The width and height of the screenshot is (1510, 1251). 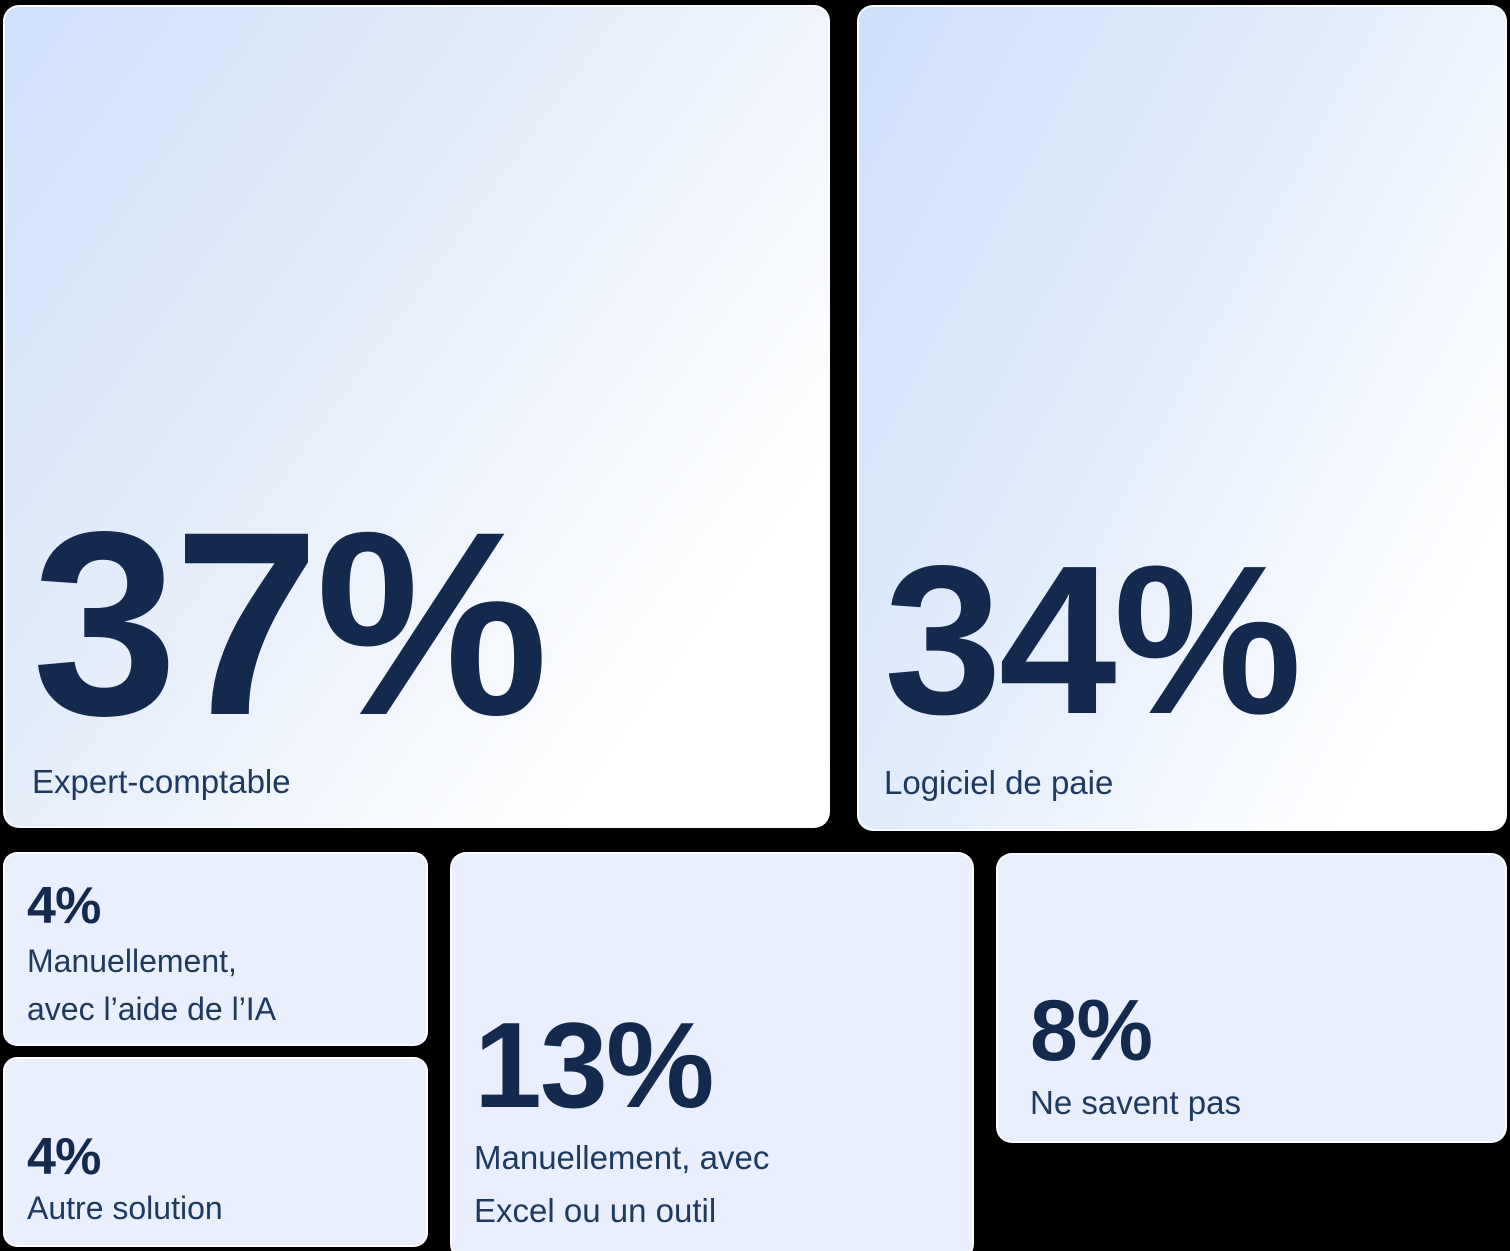 I want to click on label-line: Expert-comptable, so click(x=161, y=782).